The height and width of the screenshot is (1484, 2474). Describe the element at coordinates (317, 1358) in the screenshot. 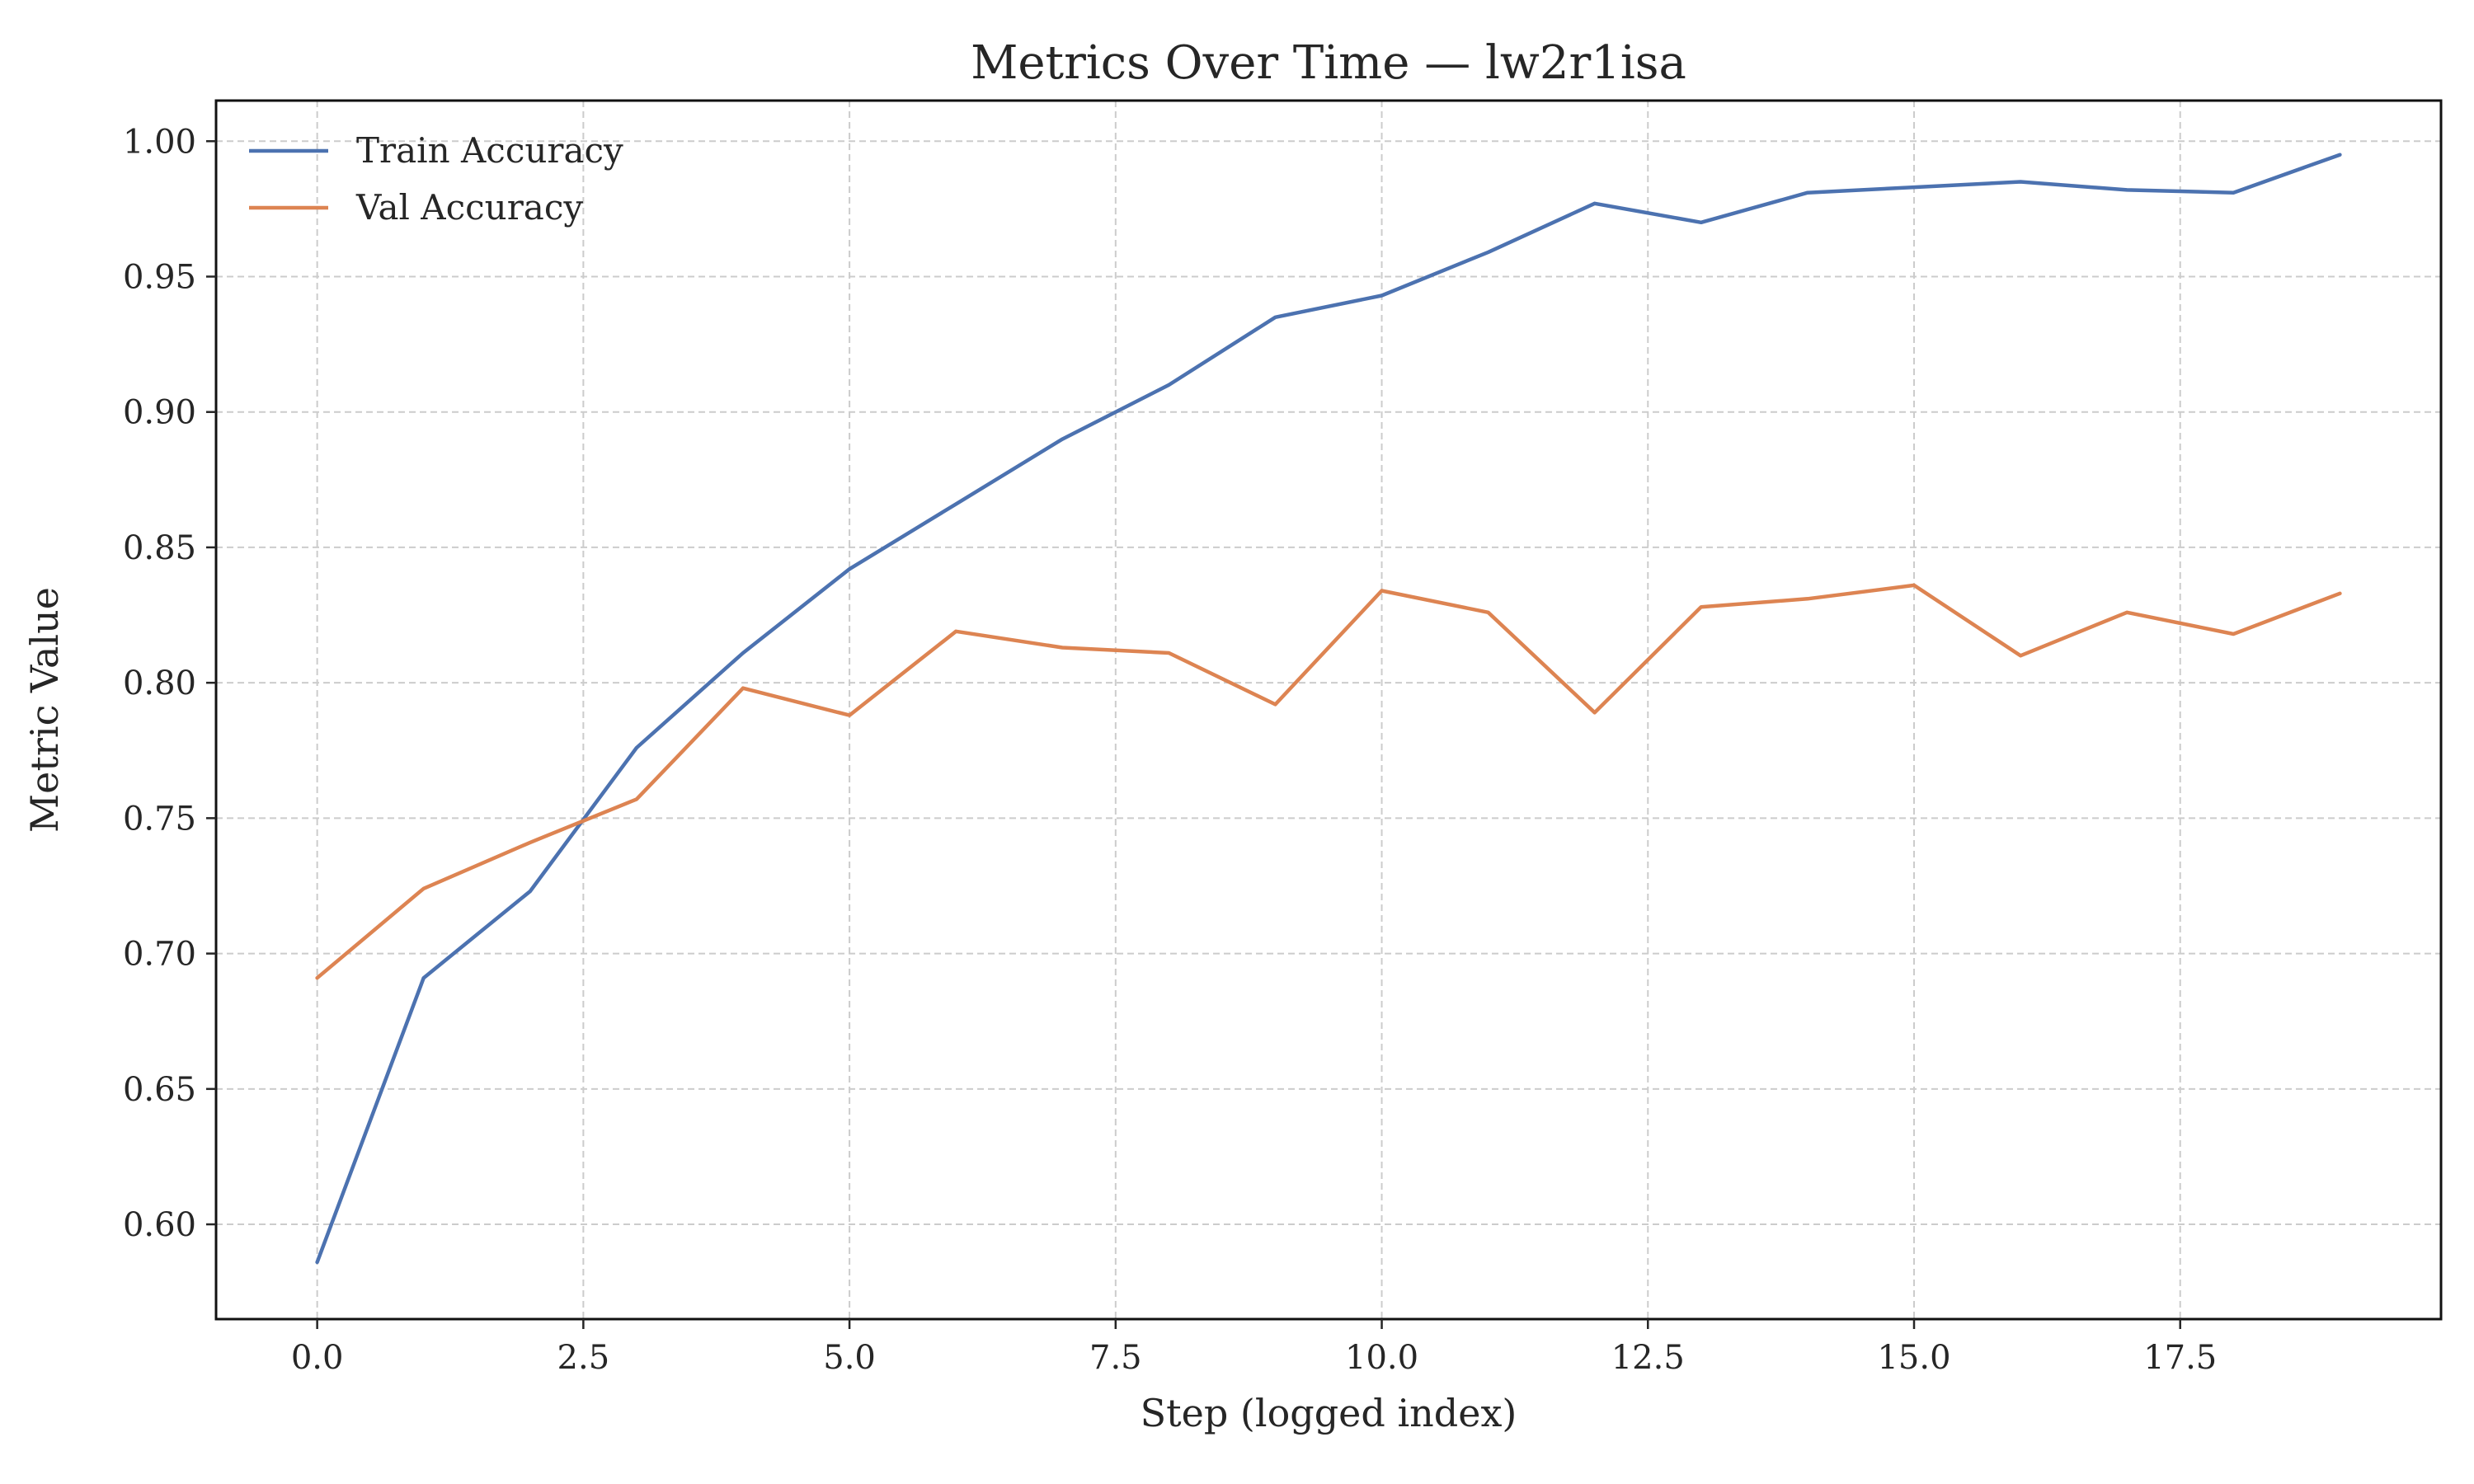

I see `x-tick-label: 0.0` at that location.